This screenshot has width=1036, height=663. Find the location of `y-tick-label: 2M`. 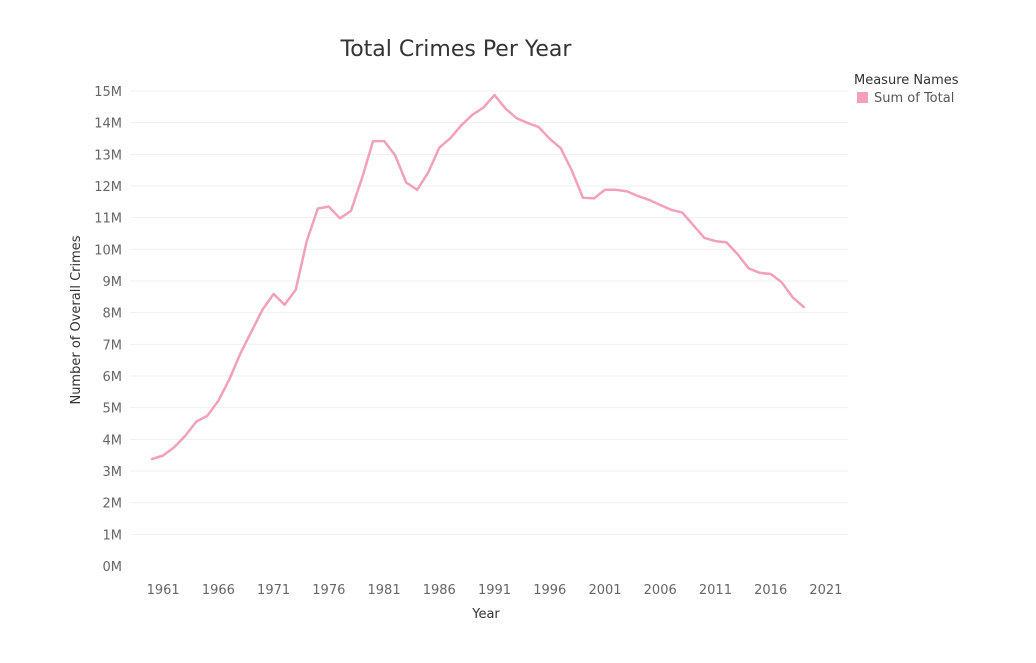

y-tick-label: 2M is located at coordinates (113, 504).